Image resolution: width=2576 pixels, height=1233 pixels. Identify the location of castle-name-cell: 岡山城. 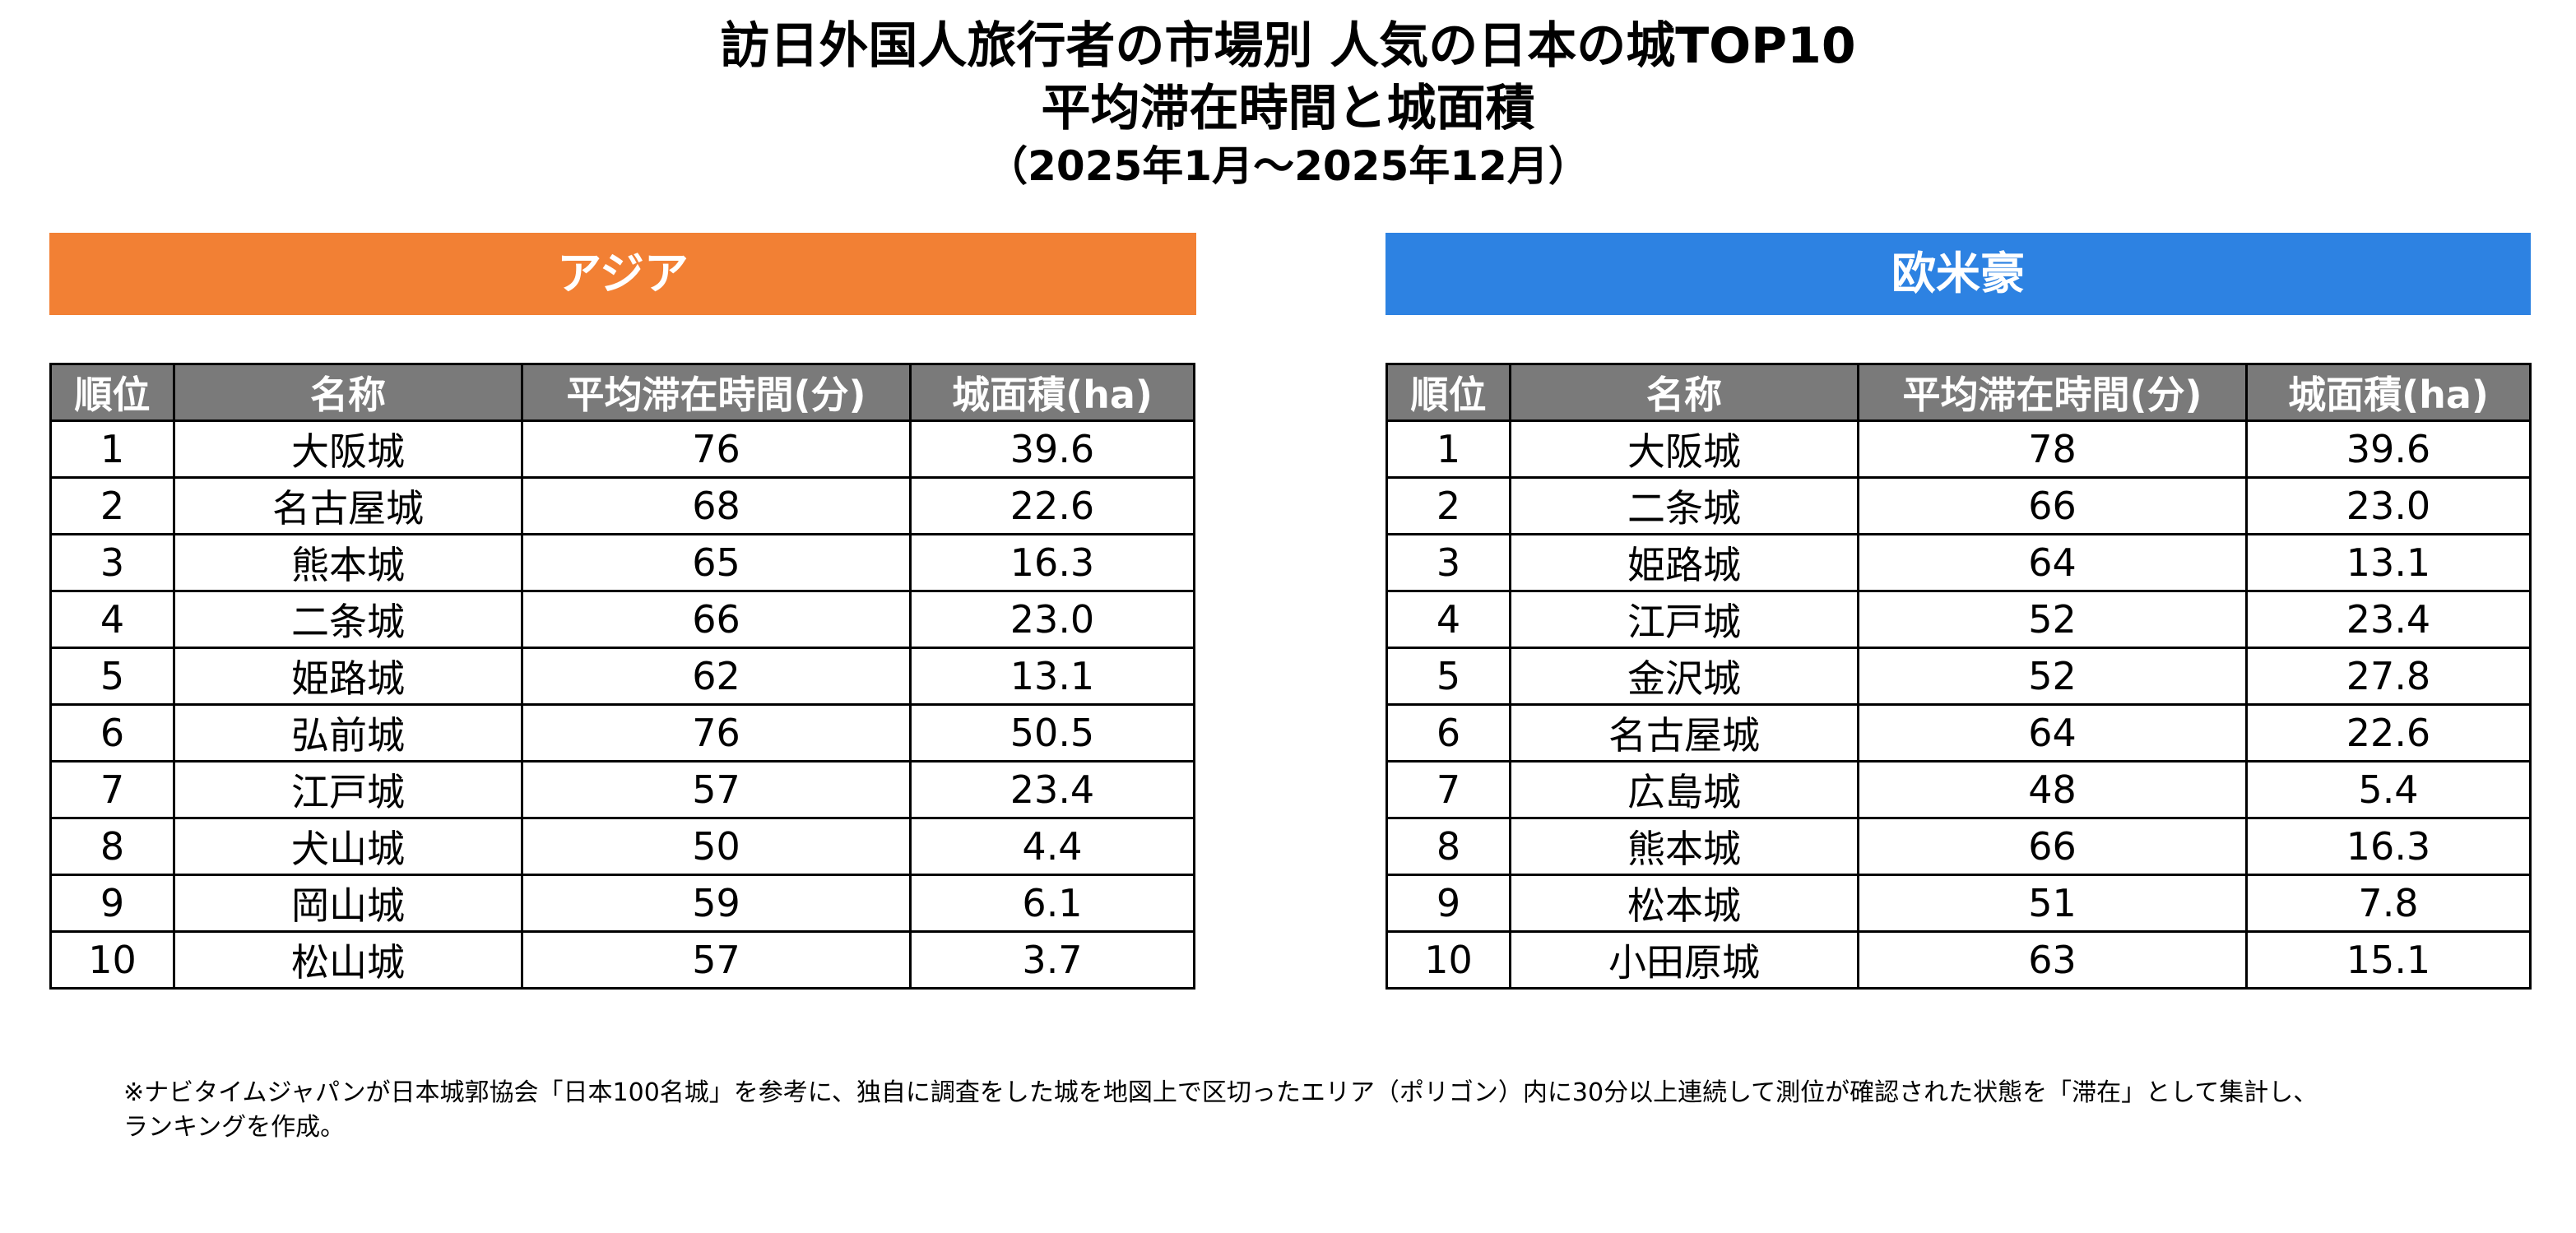
(348, 903).